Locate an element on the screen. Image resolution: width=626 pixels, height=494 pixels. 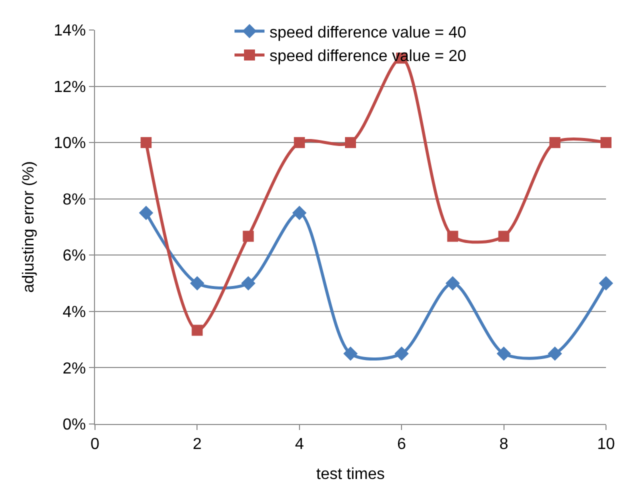
y-tick-label: 2% is located at coordinates (74, 369).